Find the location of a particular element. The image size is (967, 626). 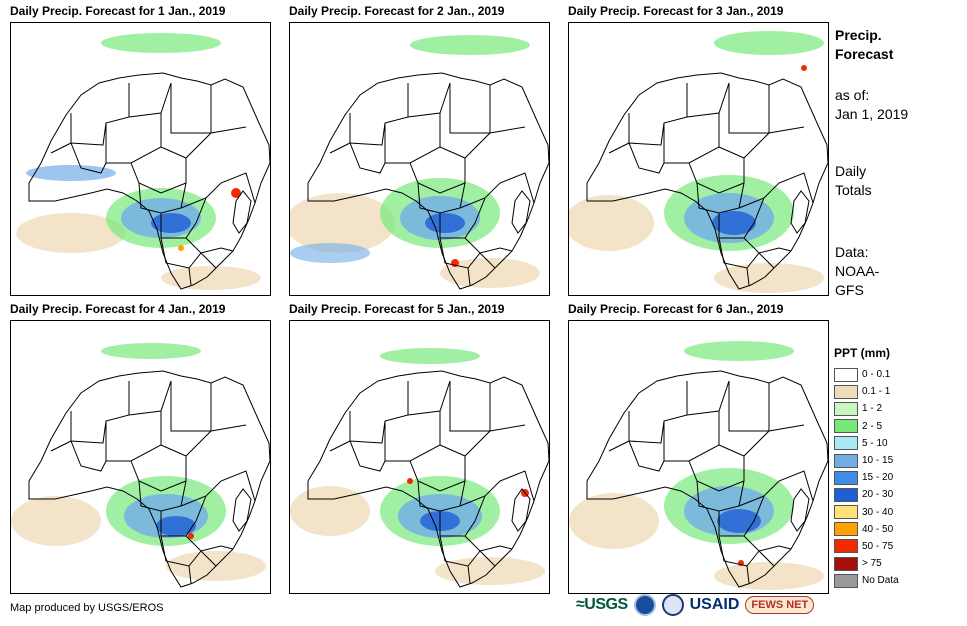

legend-label: 15 - 20 is located at coordinates (878, 478).